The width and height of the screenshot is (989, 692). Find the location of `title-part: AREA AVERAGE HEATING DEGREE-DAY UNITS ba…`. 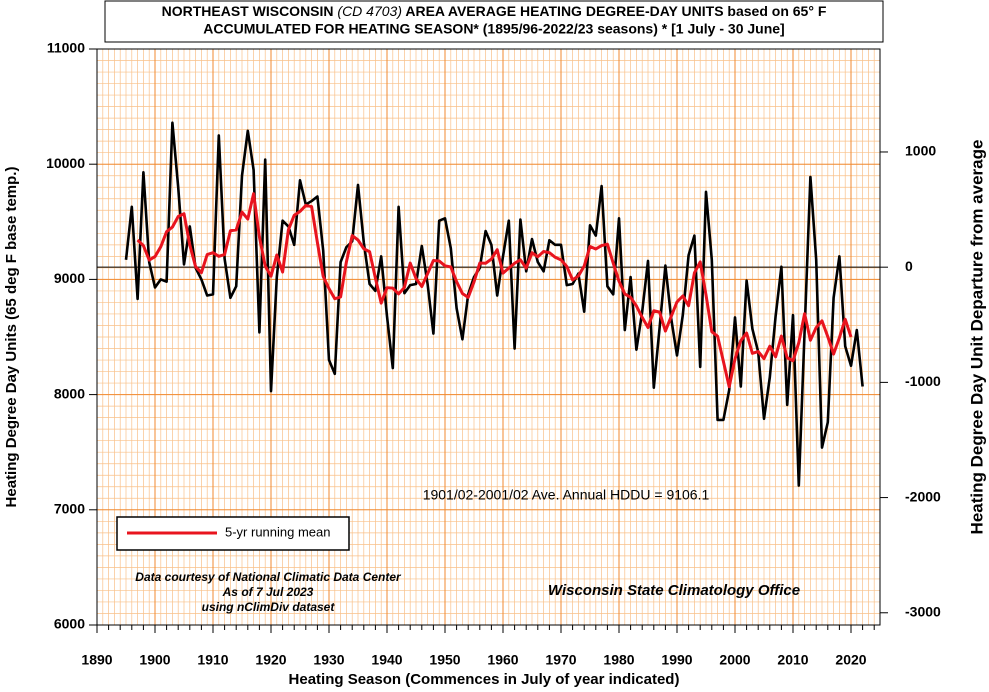

title-part: AREA AVERAGE HEATING DEGREE-DAY UNITS ba… is located at coordinates (615, 11).